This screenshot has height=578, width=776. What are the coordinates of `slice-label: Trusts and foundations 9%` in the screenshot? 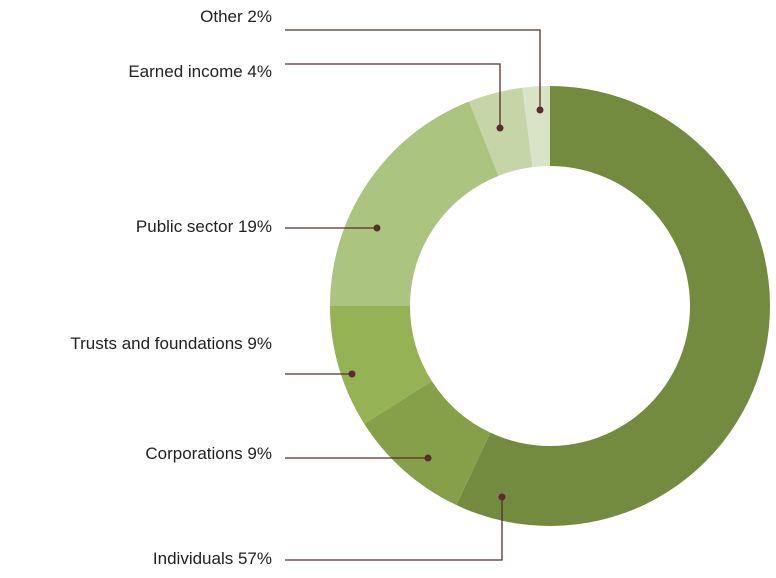 It's located at (171, 343).